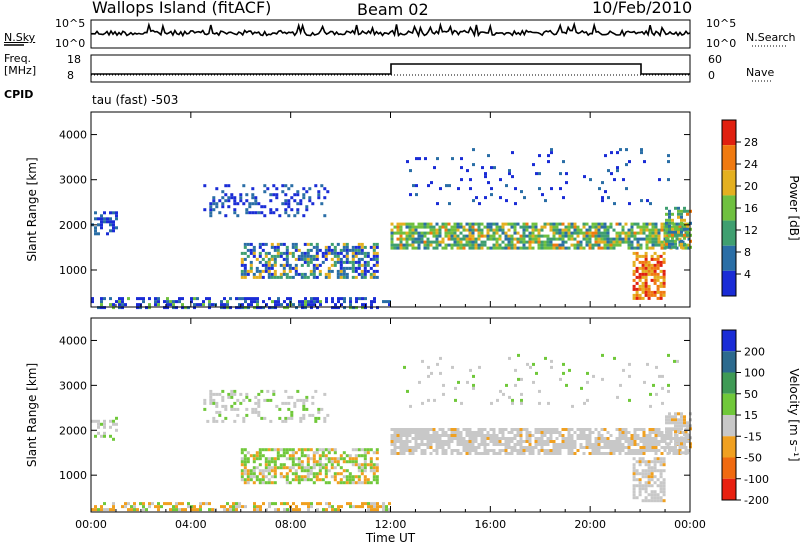 The image size is (800, 554). Describe the element at coordinates (19, 94) in the screenshot. I see `cpid-label: CPID` at that location.